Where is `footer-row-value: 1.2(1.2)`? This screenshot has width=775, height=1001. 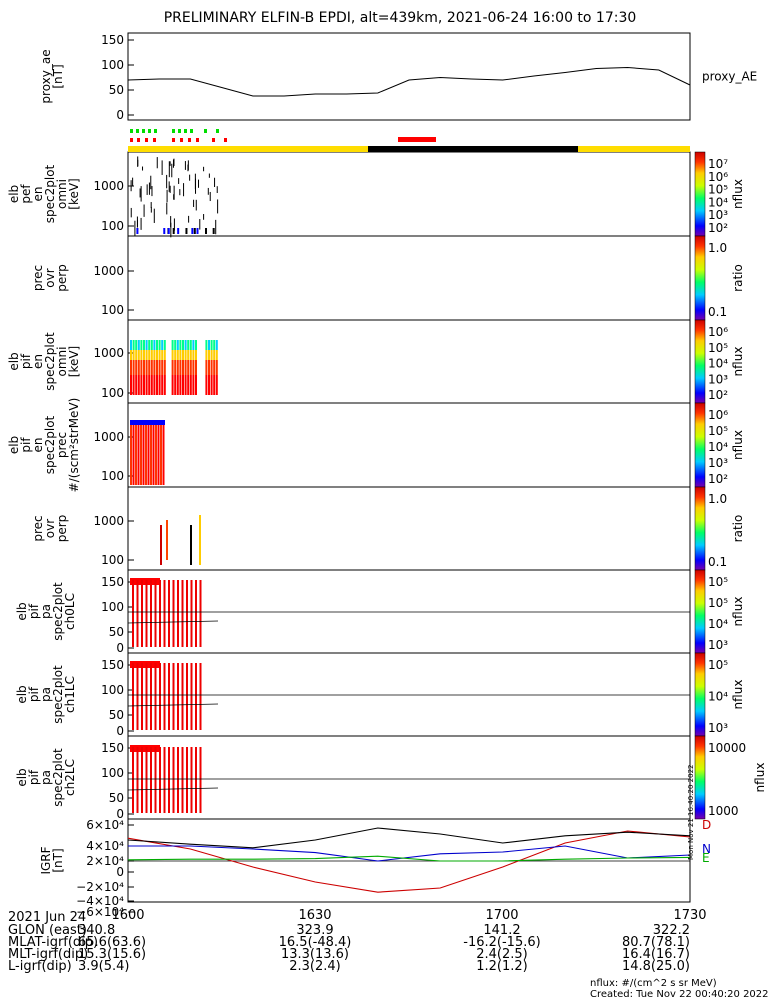 footer-row-value: 1.2(1.2) is located at coordinates (502, 966).